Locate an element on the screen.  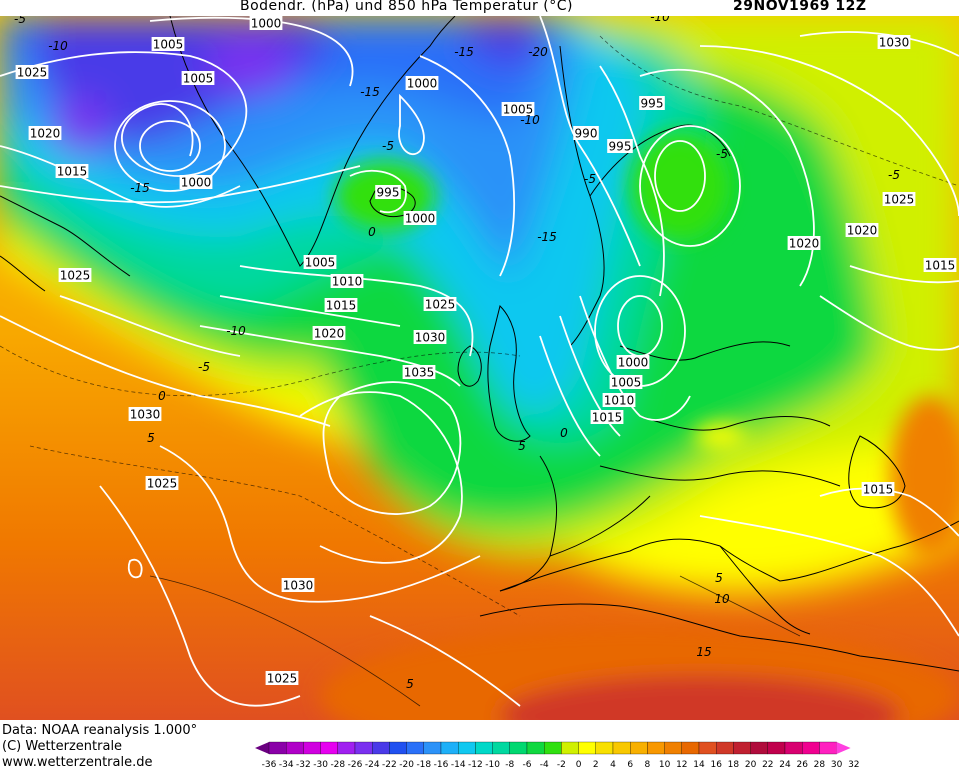
legend-arrow-right is located at coordinates (843, 748).